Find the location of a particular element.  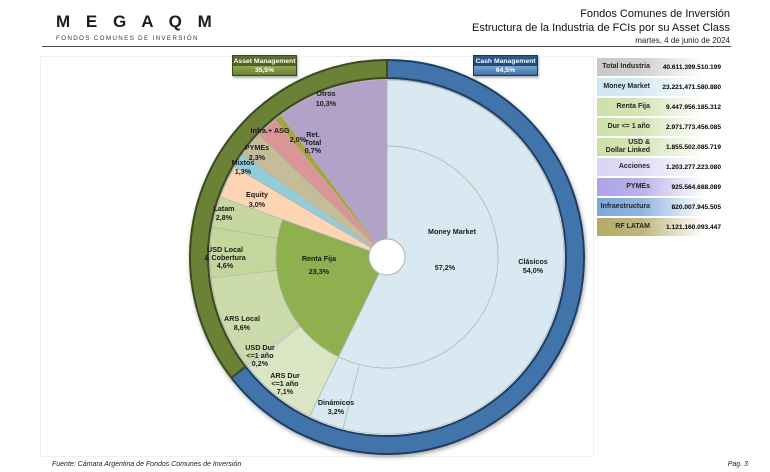

brand-name: M E G A Q M is located at coordinates (137, 21).